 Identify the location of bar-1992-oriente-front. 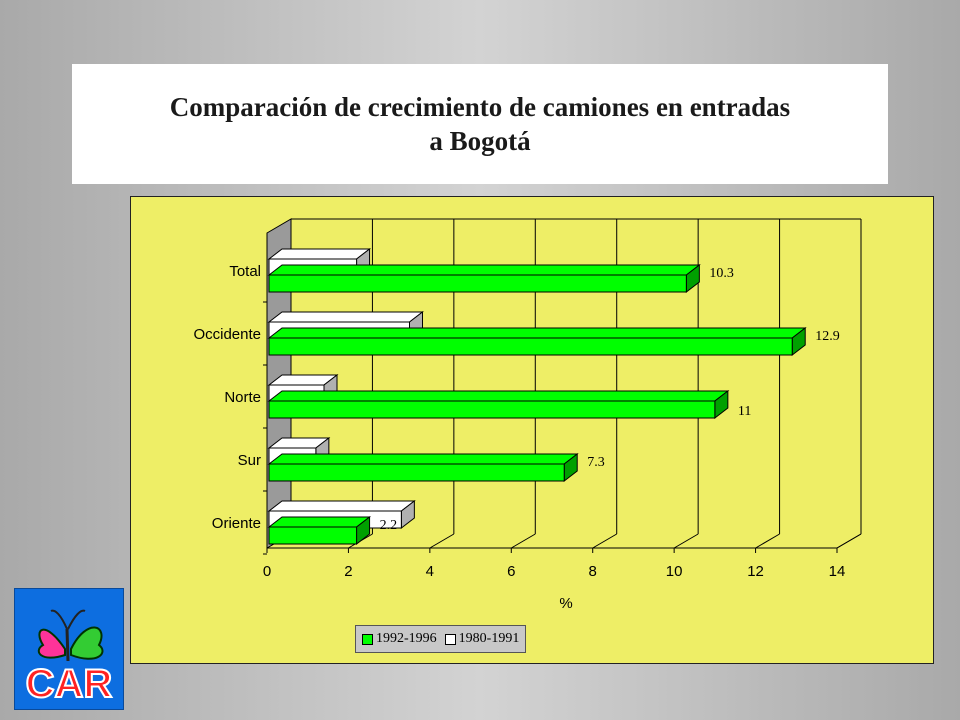
(313, 535).